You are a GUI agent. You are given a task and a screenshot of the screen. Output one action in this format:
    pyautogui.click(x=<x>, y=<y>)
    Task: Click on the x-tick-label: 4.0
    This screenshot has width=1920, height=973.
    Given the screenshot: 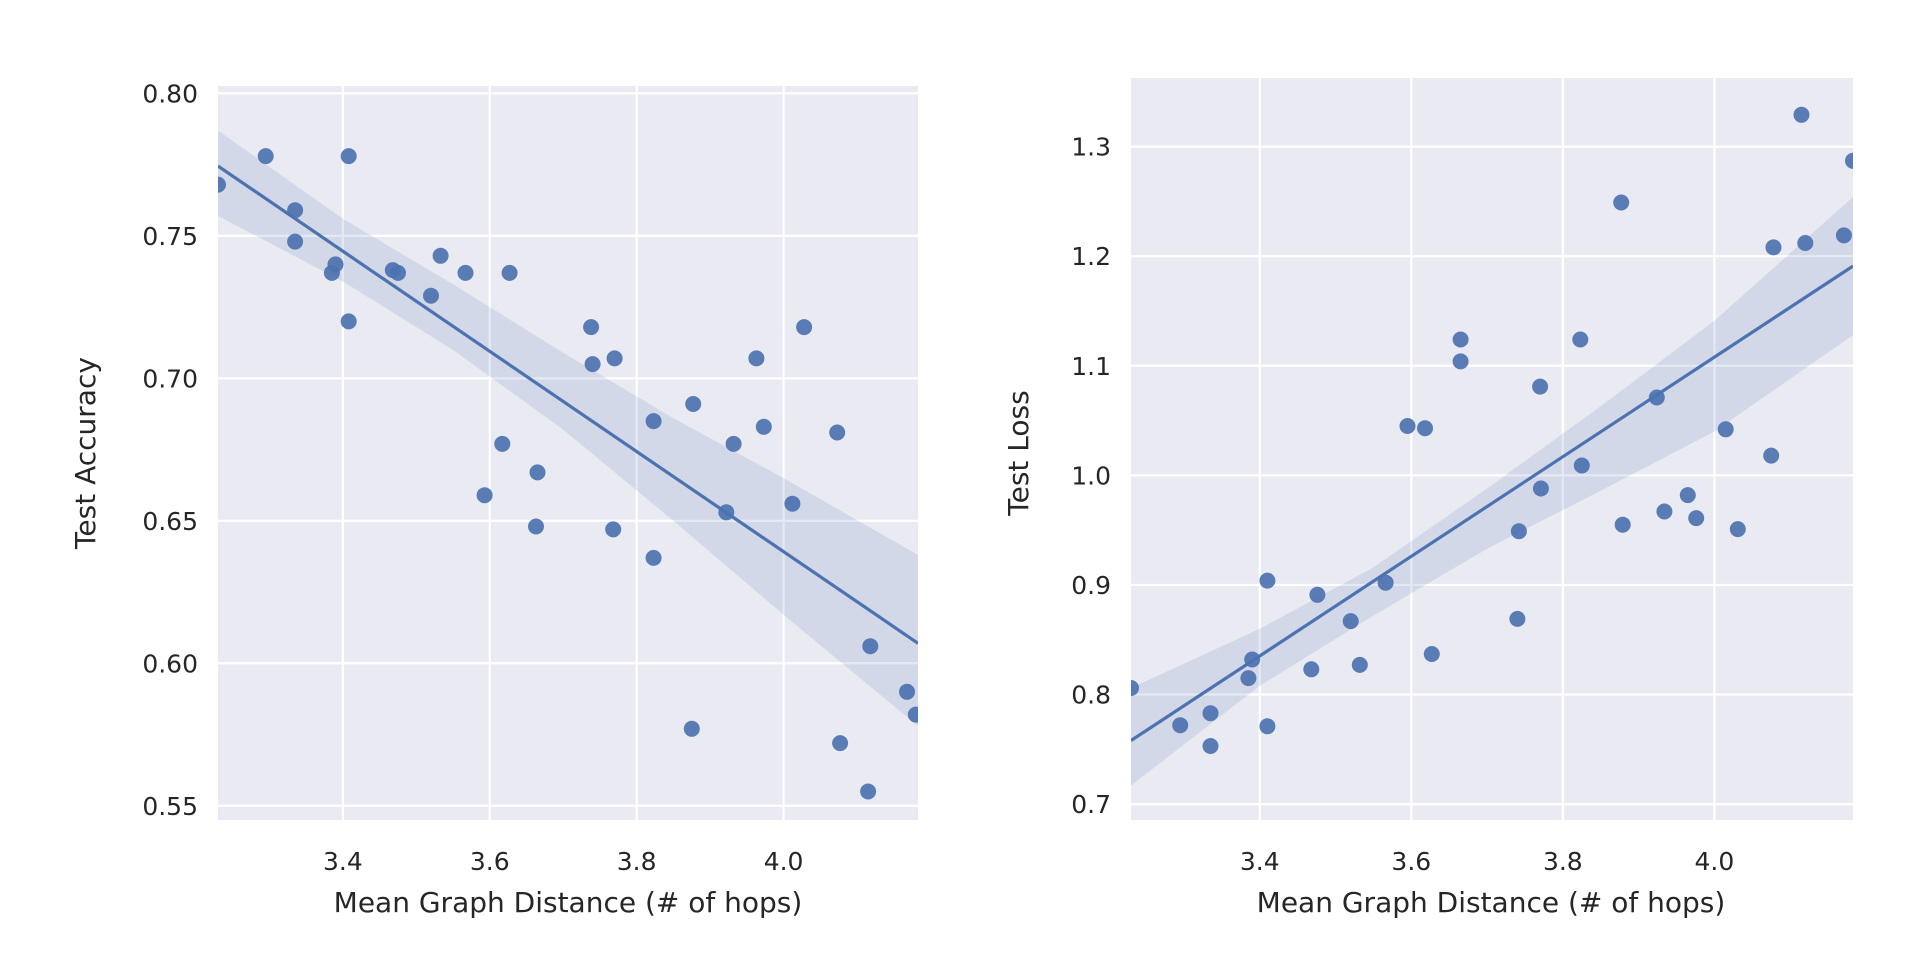 What is the action you would take?
    pyautogui.click(x=1714, y=861)
    